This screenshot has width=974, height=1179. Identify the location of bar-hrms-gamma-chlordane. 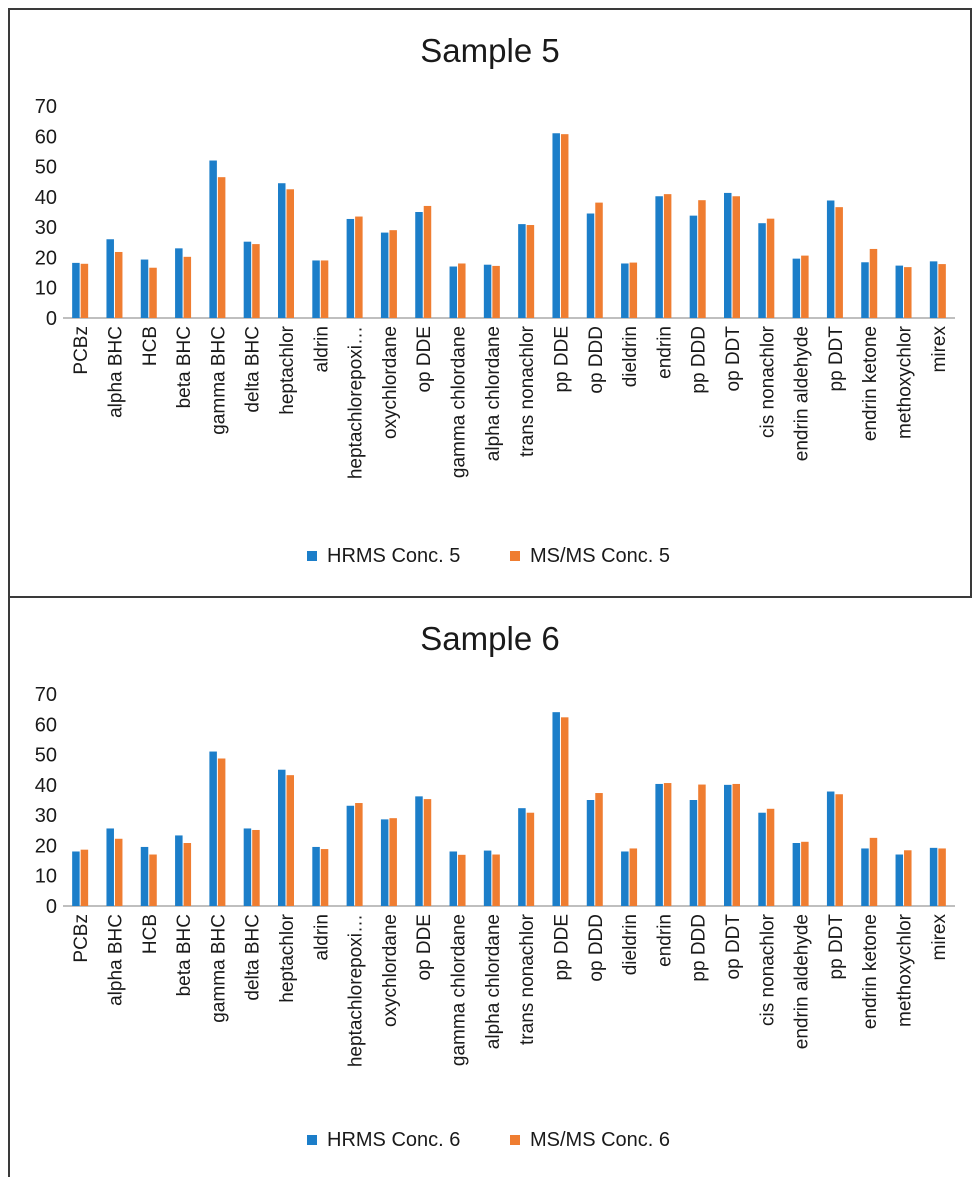
(453, 292).